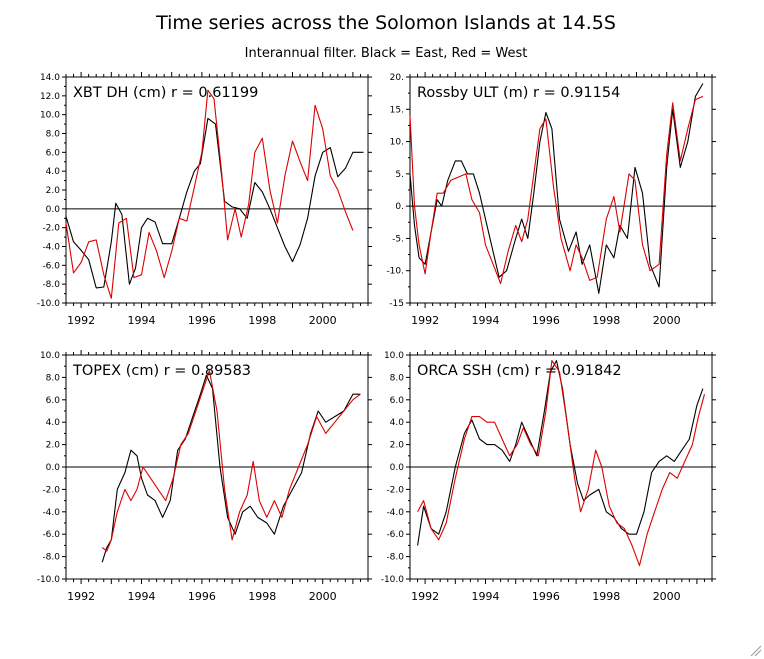 The height and width of the screenshot is (659, 764). I want to click on p2-ytick-label: 6.0, so click(53, 401).